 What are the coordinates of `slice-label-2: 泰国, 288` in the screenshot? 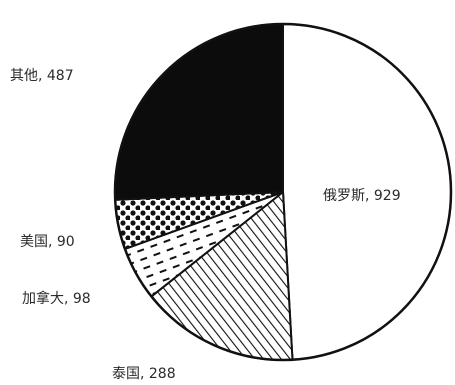 It's located at (144, 374).